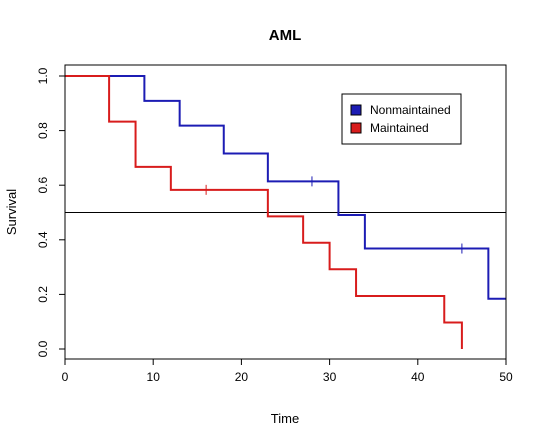  I want to click on x-axis-label: Time, so click(285, 418).